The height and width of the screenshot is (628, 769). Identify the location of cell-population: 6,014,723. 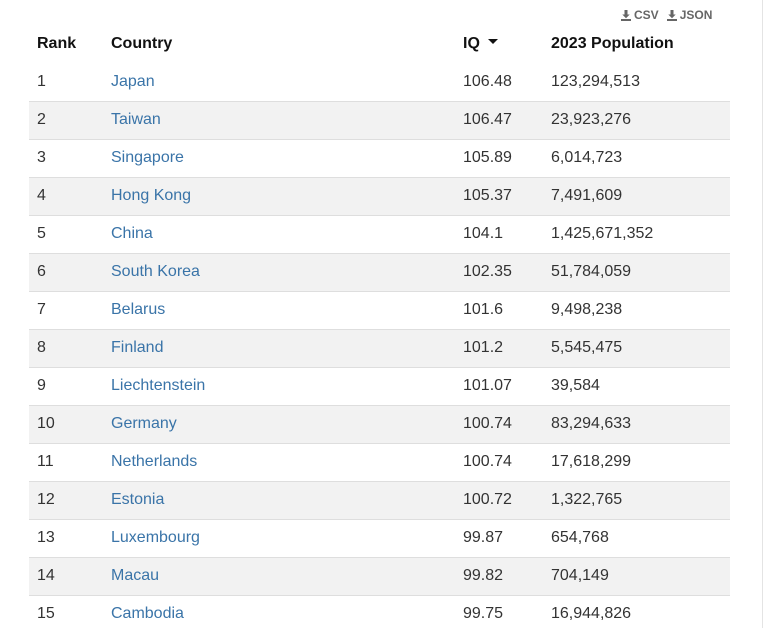
(636, 157).